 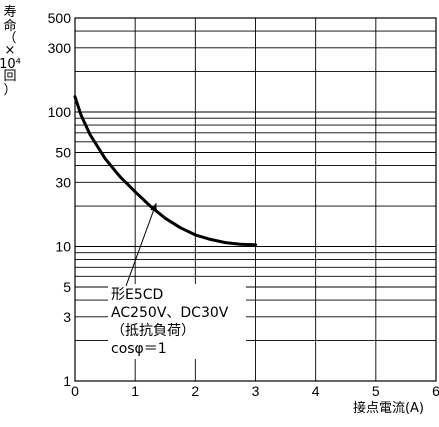 I want to click on x-tick-label: 3, so click(x=256, y=391).